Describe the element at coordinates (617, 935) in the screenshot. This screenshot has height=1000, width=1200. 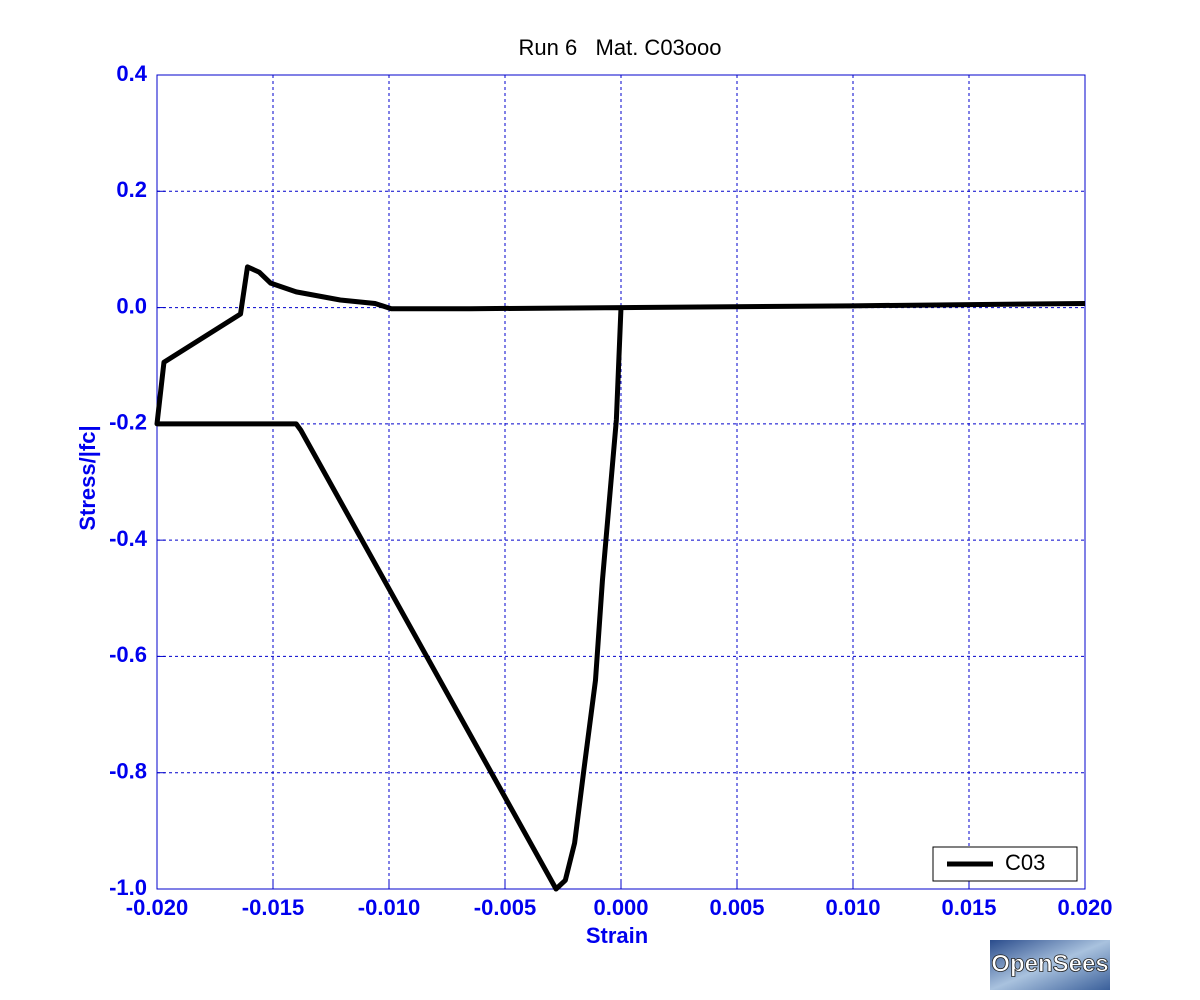
I see `x-axis-label: Strain` at that location.